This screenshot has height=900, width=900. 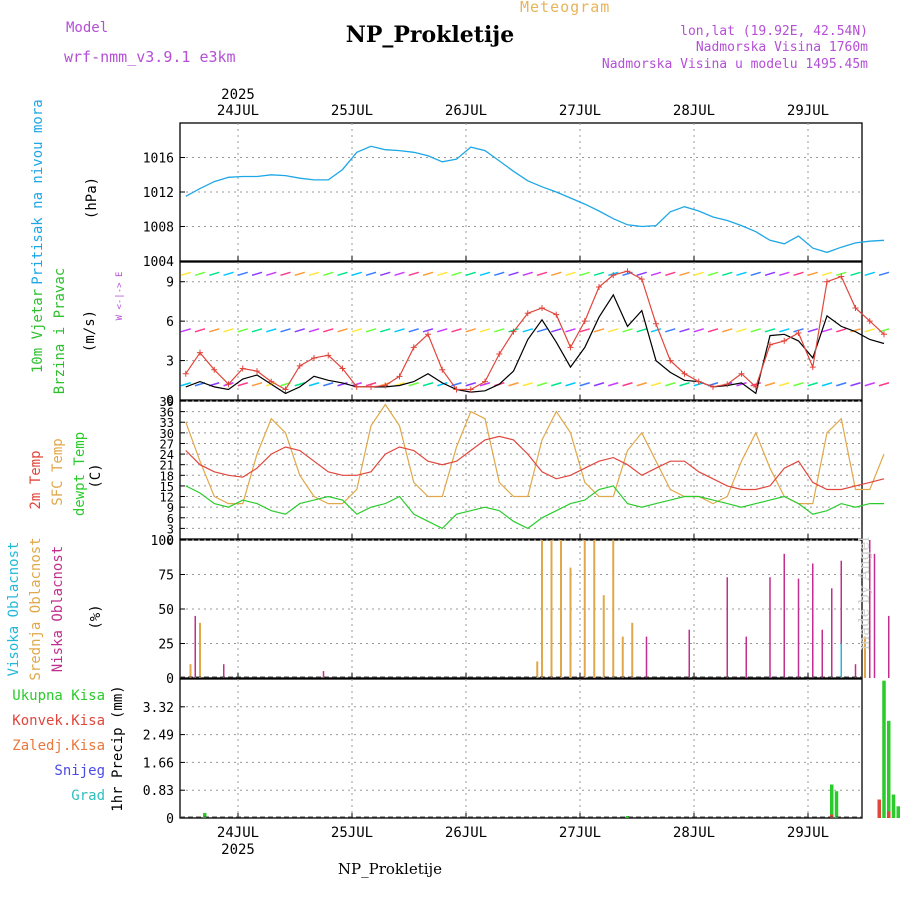 What do you see at coordinates (170, 529) in the screenshot?
I see `temp-ytick-label: 3` at bounding box center [170, 529].